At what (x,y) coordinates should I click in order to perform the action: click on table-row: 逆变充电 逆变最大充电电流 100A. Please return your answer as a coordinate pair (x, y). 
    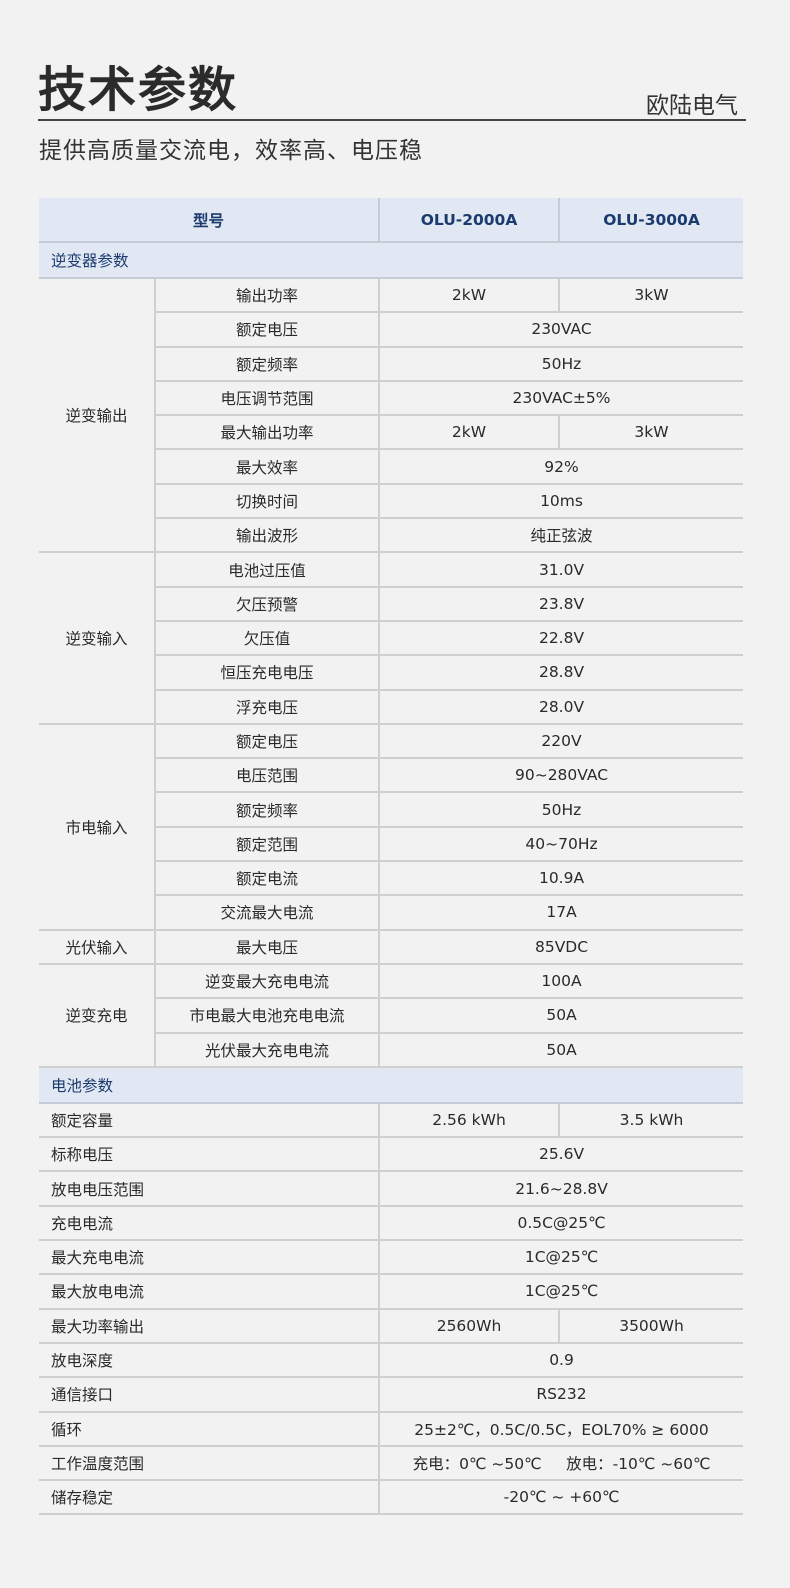
    Looking at the image, I should click on (391, 1015).